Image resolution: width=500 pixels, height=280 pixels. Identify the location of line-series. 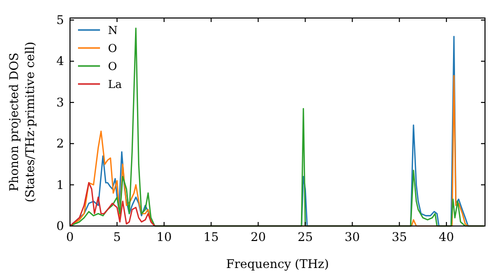
(112, 204).